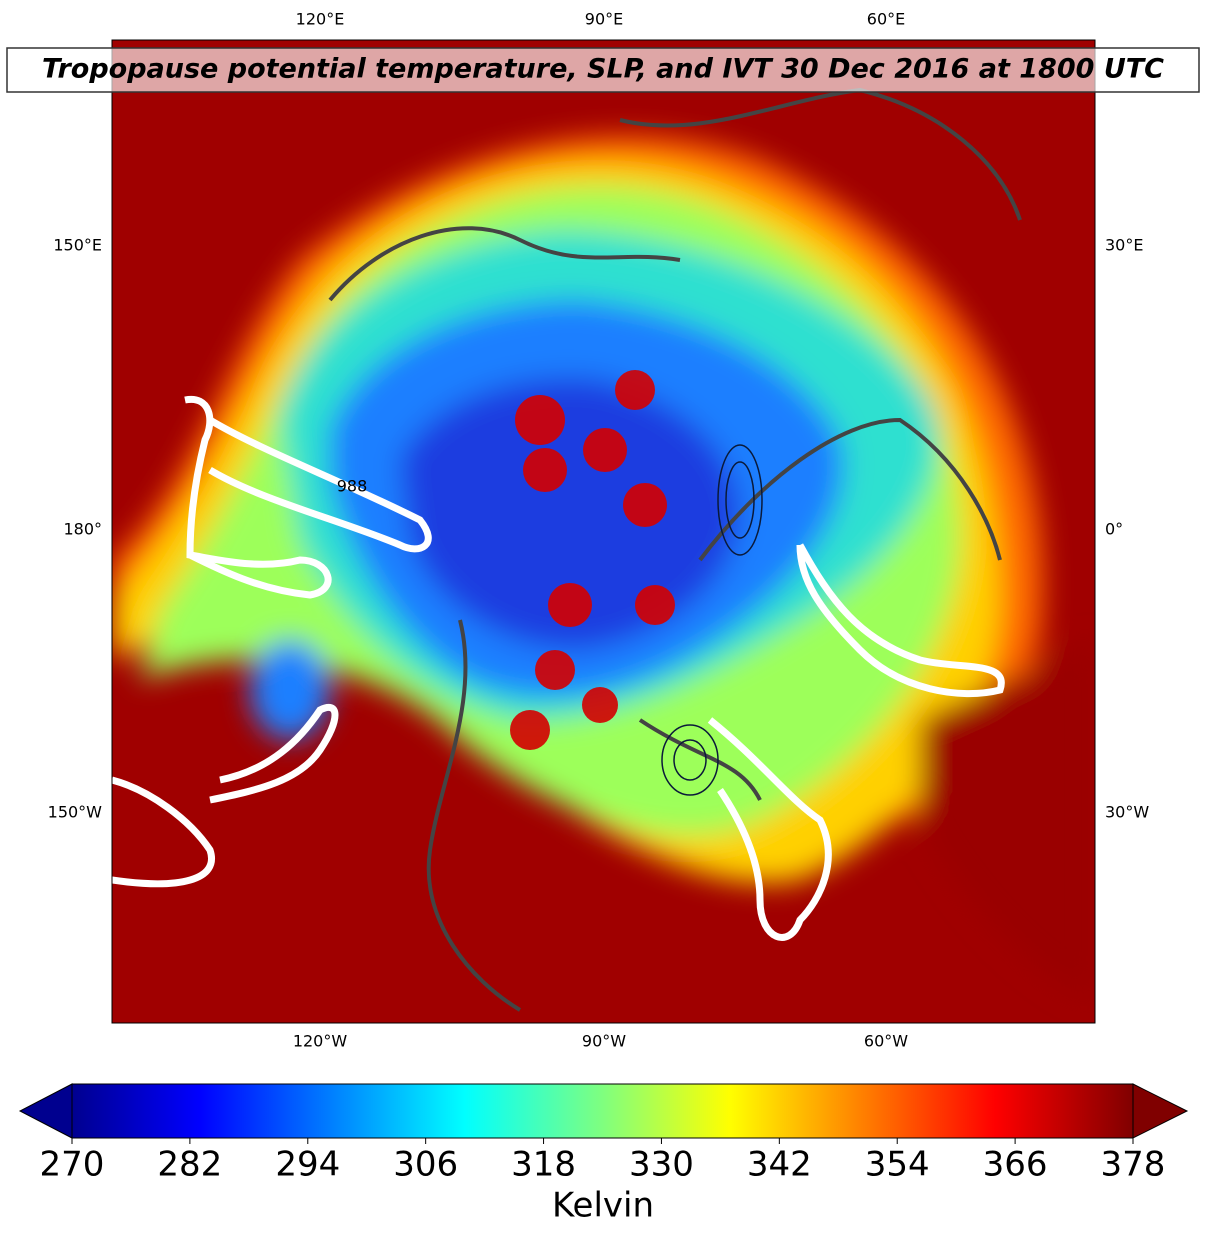 The width and height of the screenshot is (1206, 1238). Describe the element at coordinates (72, 1165) in the screenshot. I see `colorbar-tick-label: 270` at that location.